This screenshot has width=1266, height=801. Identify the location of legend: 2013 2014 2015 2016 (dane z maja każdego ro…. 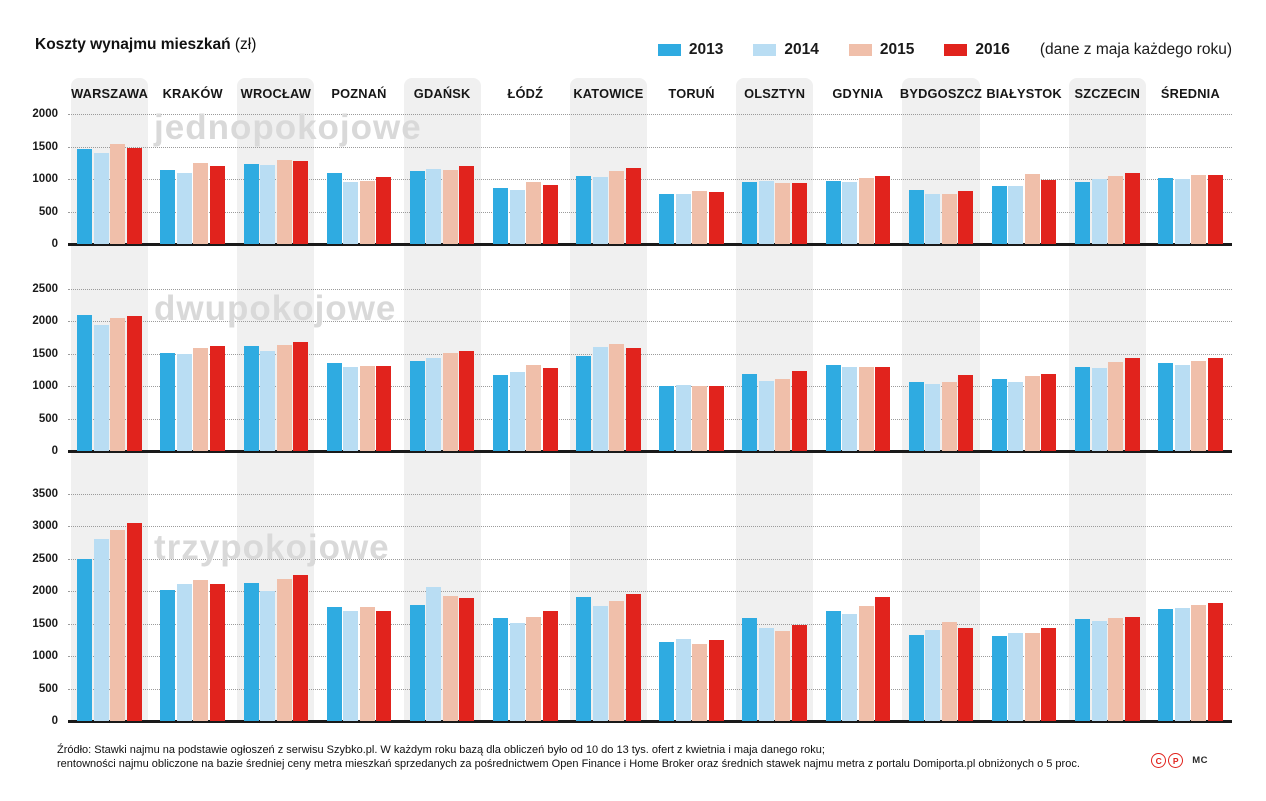
(944, 50).